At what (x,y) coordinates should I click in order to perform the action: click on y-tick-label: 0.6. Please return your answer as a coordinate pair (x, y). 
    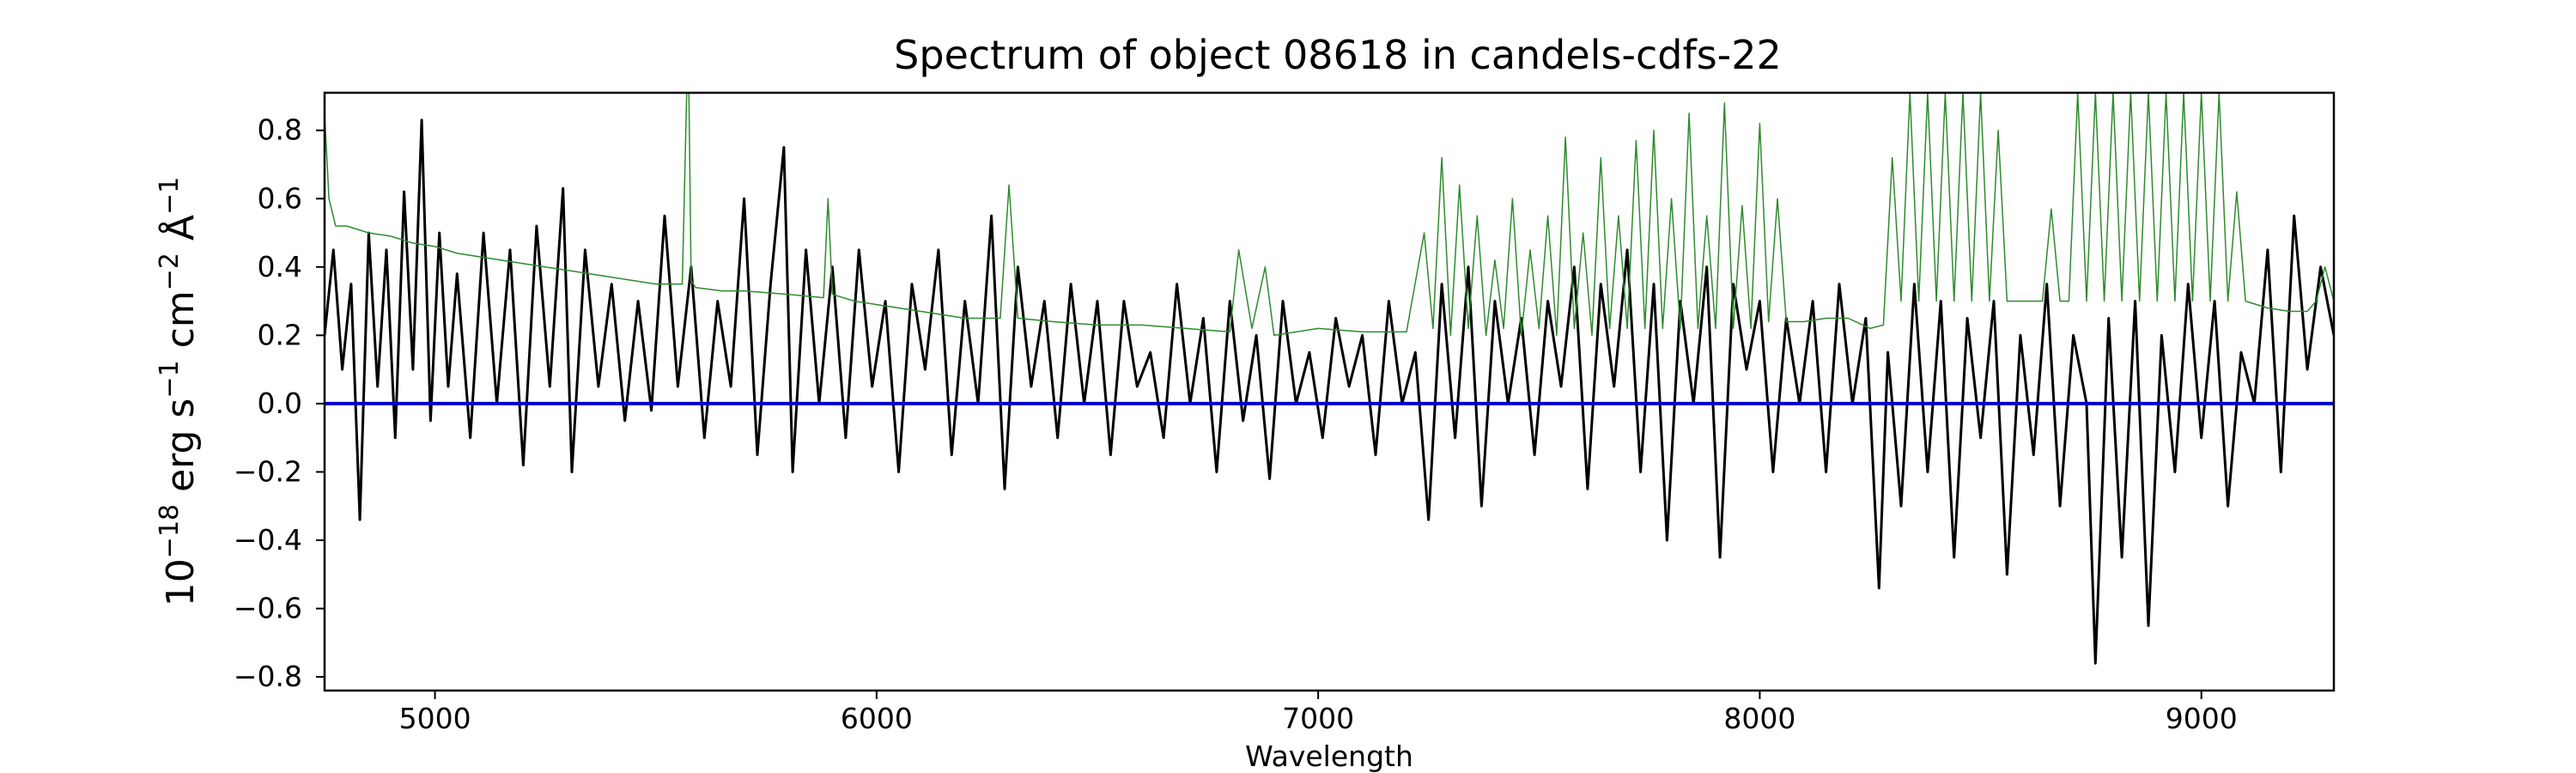
    Looking at the image, I should click on (280, 198).